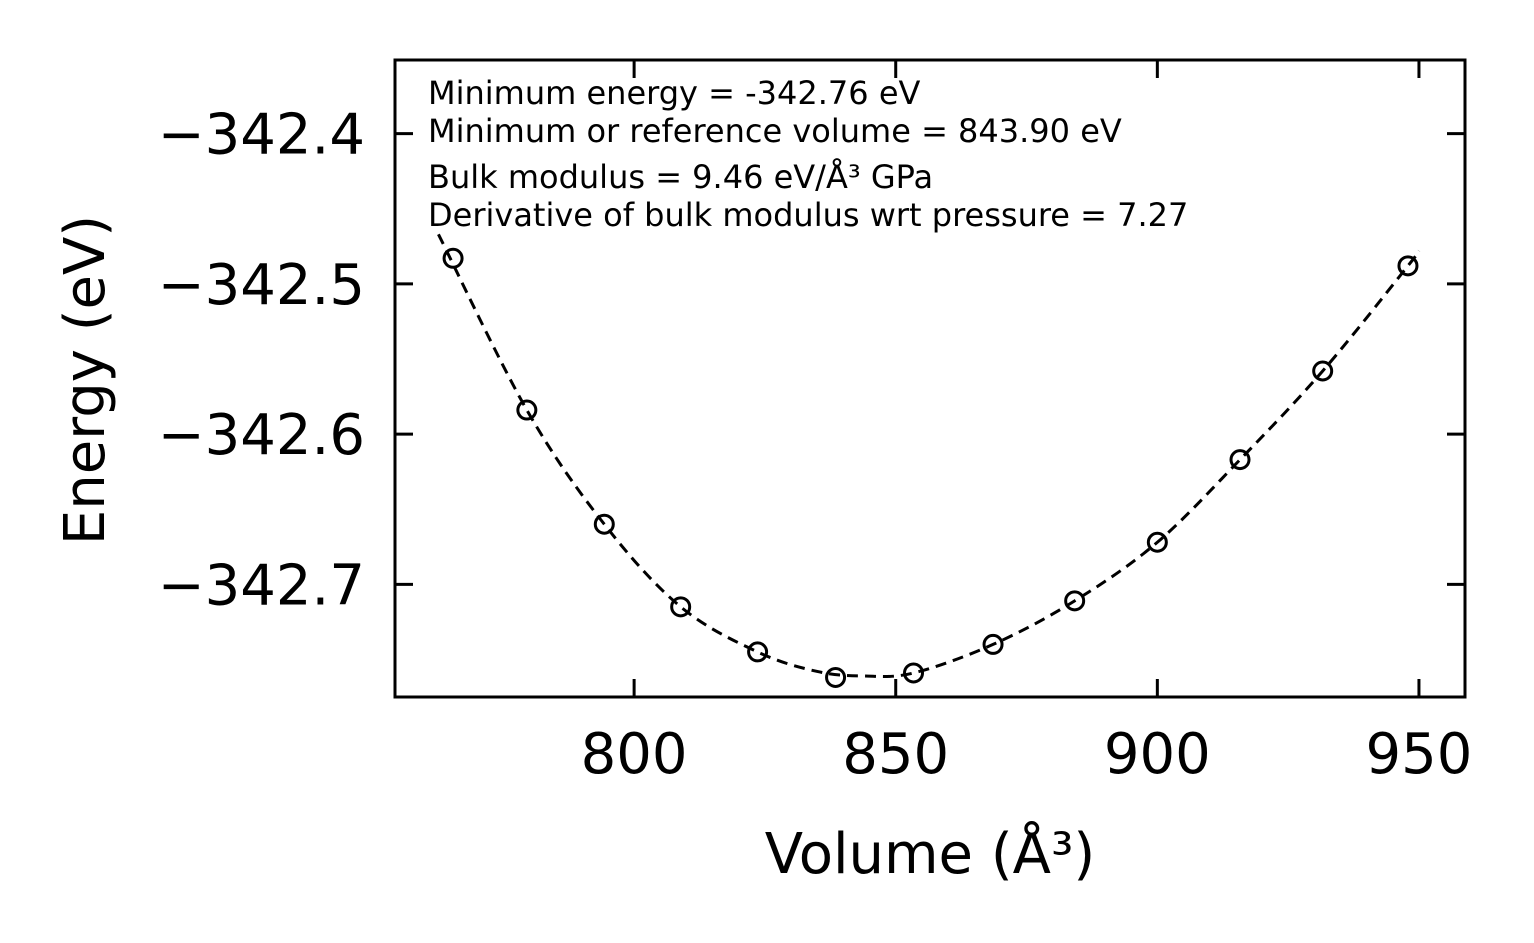 The height and width of the screenshot is (943, 1534). What do you see at coordinates (261, 285) in the screenshot?
I see `y-tick-label: −342.5` at bounding box center [261, 285].